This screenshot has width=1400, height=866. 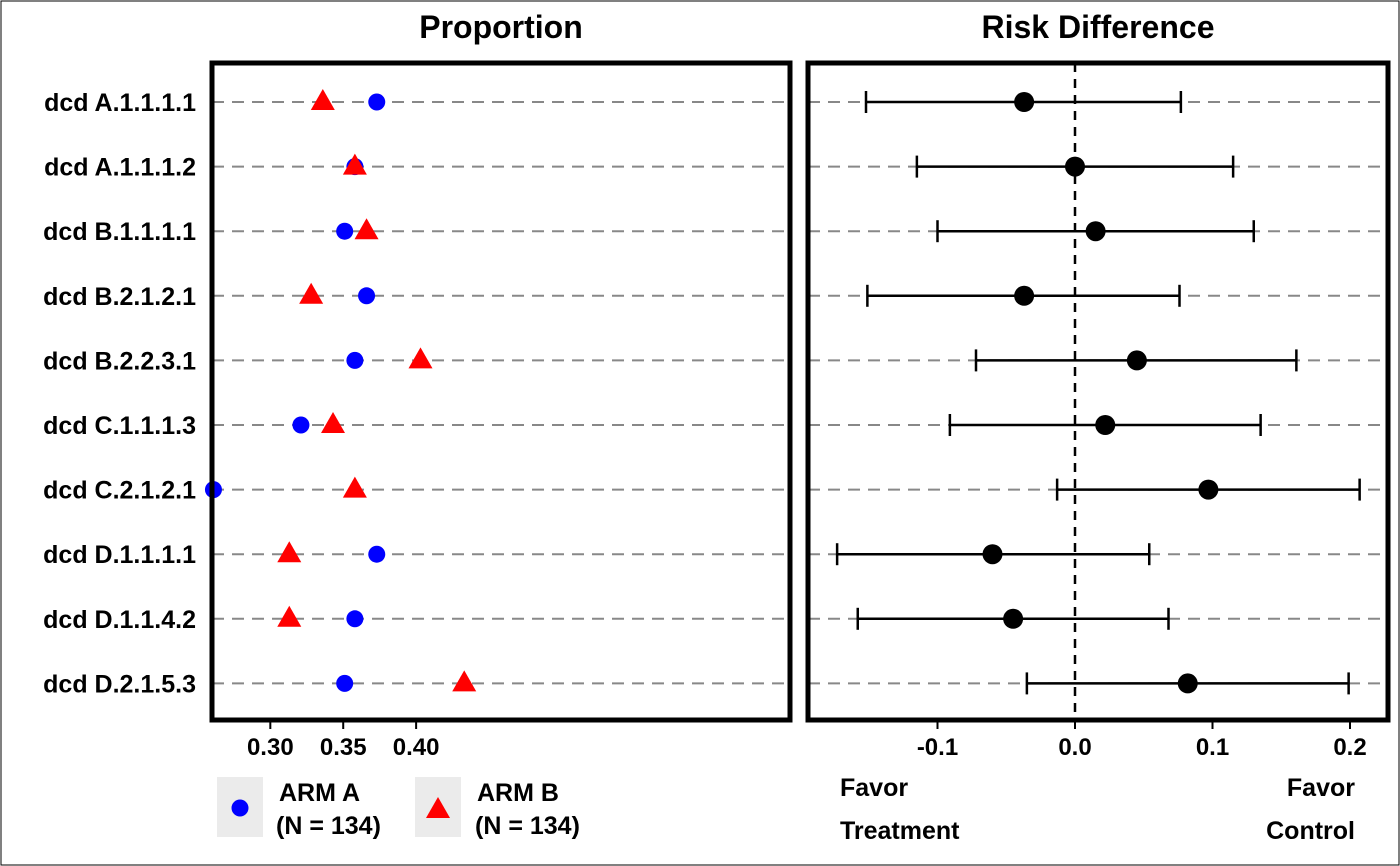 I want to click on row-label: dcd C.2.1.2.1, so click(x=119, y=491).